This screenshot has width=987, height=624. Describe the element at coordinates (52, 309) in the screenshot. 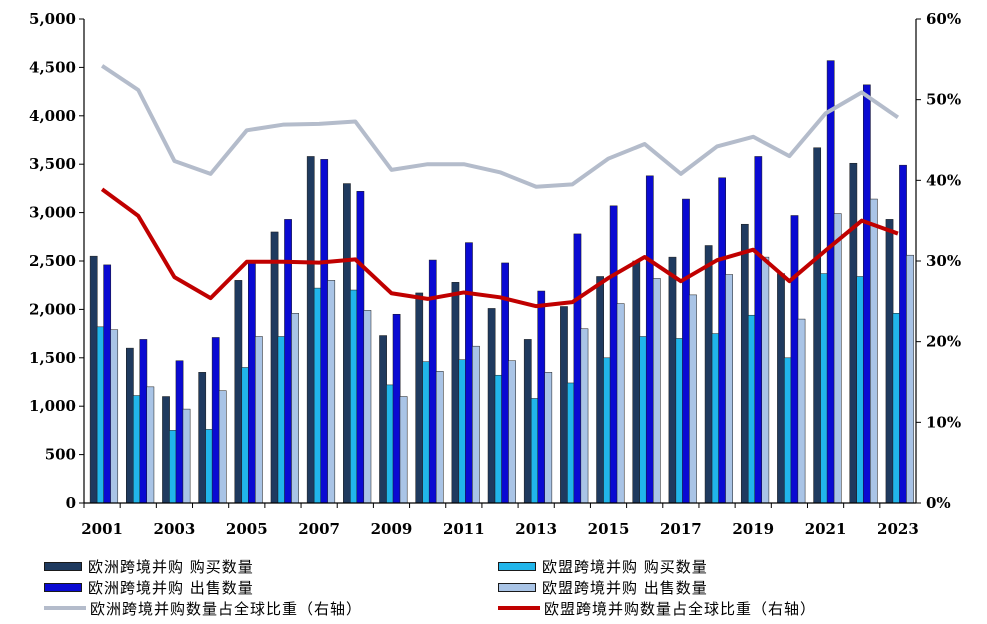

I see `y-left-tick-label: 2,000` at that location.